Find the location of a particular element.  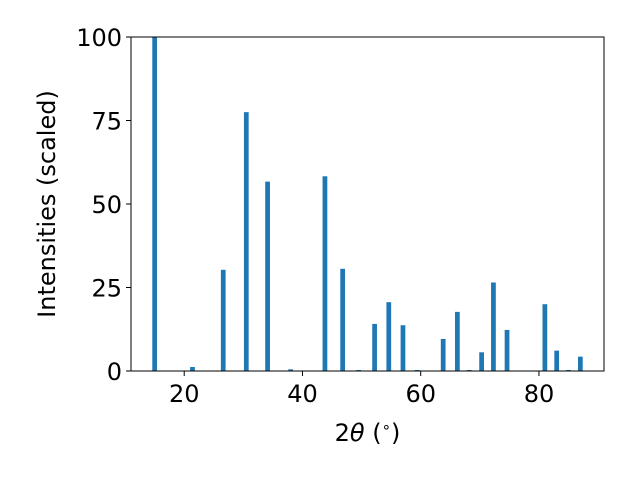

x-axis-label-unit-close: ) is located at coordinates (395, 433).